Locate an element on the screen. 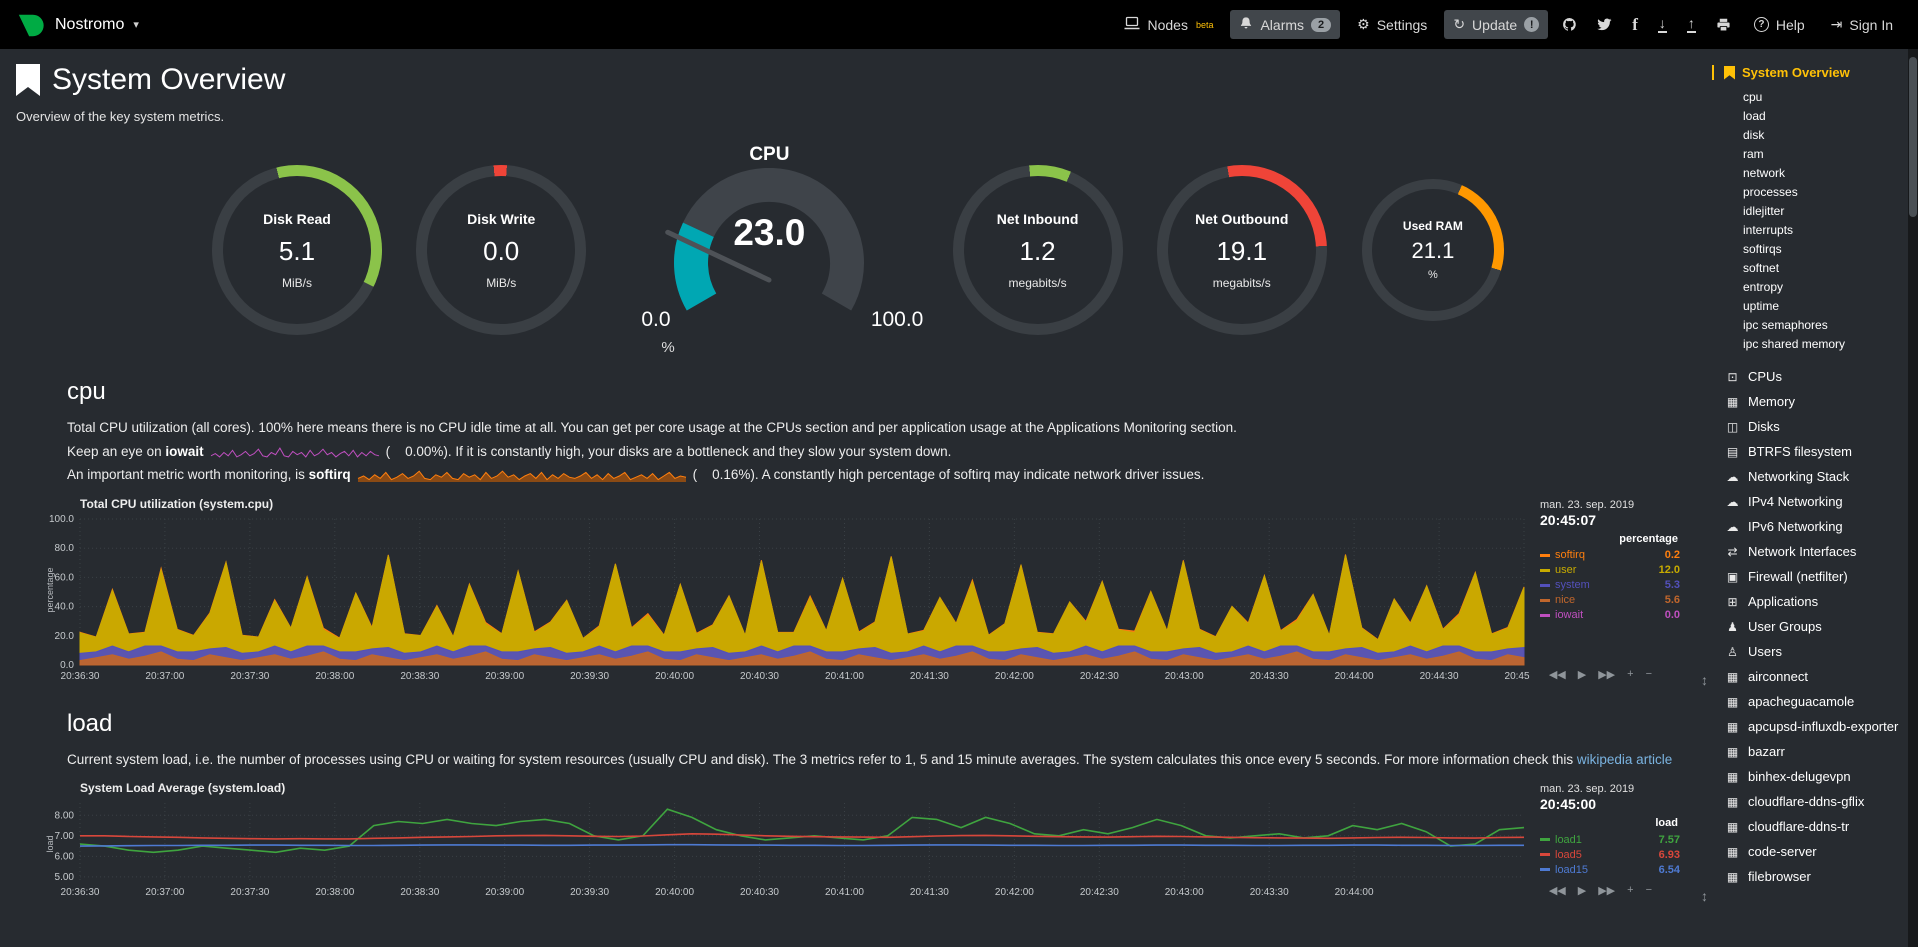 The height and width of the screenshot is (947, 1918). sidebar-item-ipc-semaphores: ipc semaphores is located at coordinates (1785, 325).